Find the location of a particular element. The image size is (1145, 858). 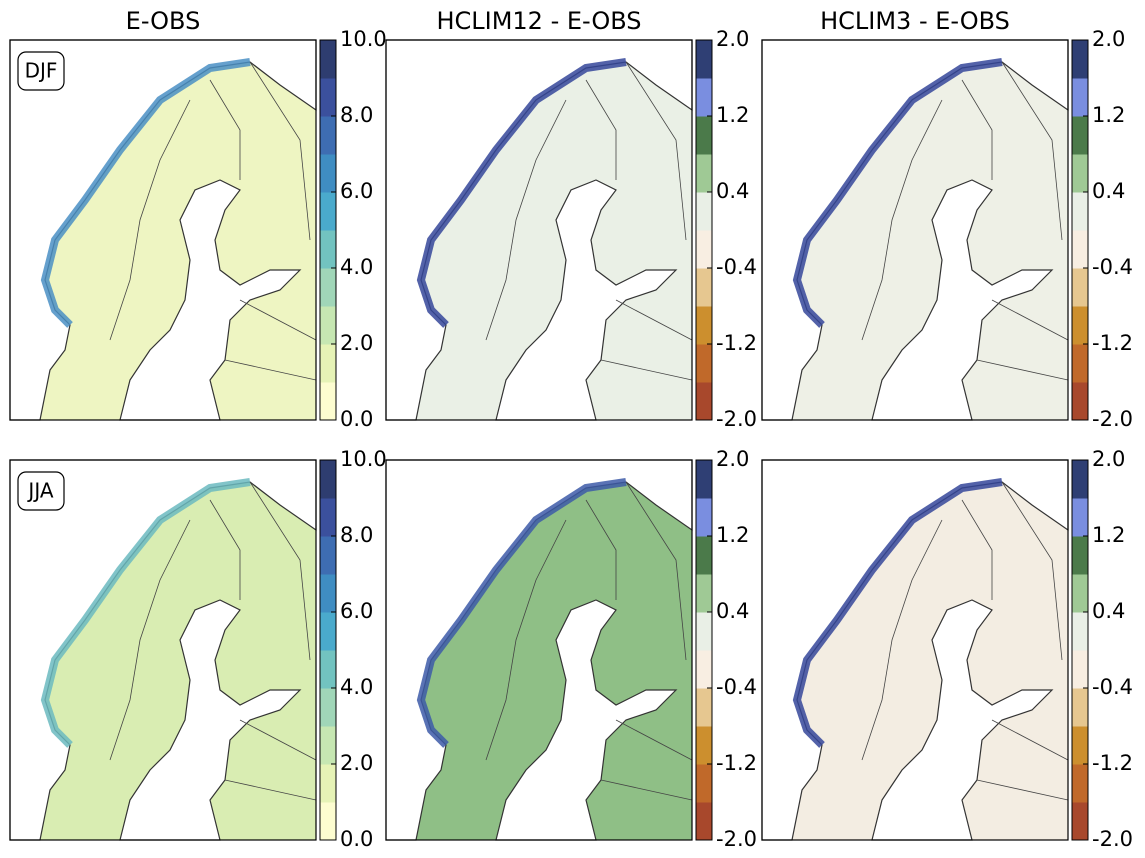

season-label: DJF is located at coordinates (41, 71).